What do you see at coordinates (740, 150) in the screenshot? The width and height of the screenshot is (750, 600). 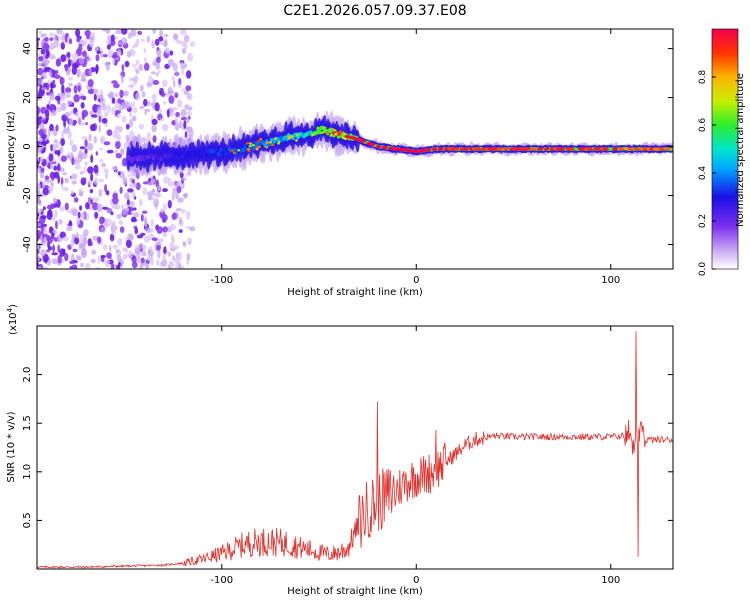 I see `colorbar-label: Normalized spectral amplitude` at bounding box center [740, 150].